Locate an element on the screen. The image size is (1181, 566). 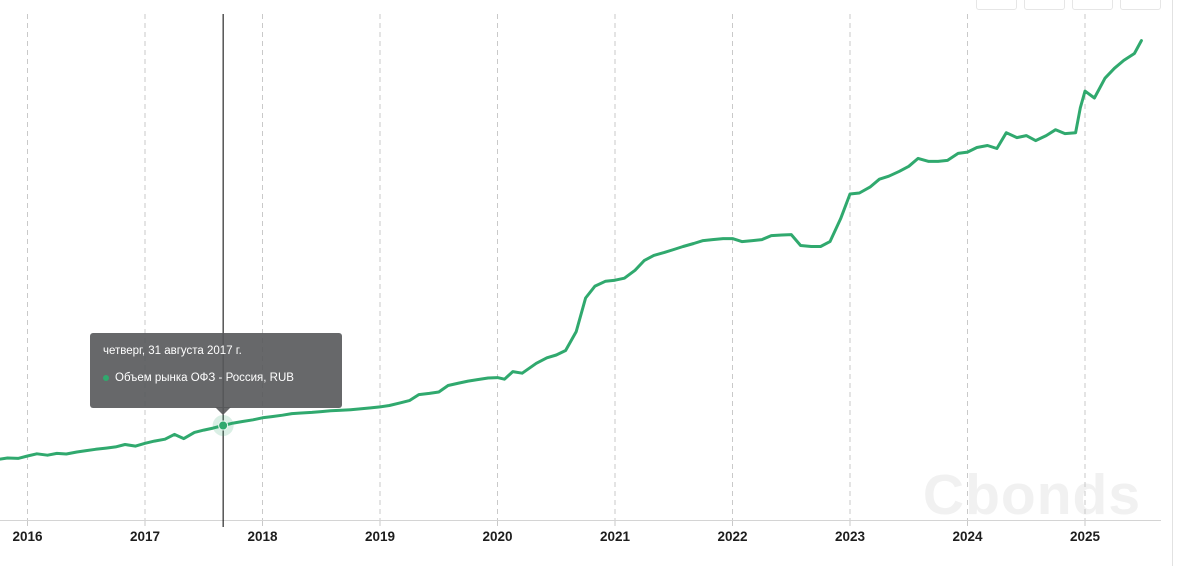
cbonds-watermark-logo: Cbonds is located at coordinates (1032, 495).